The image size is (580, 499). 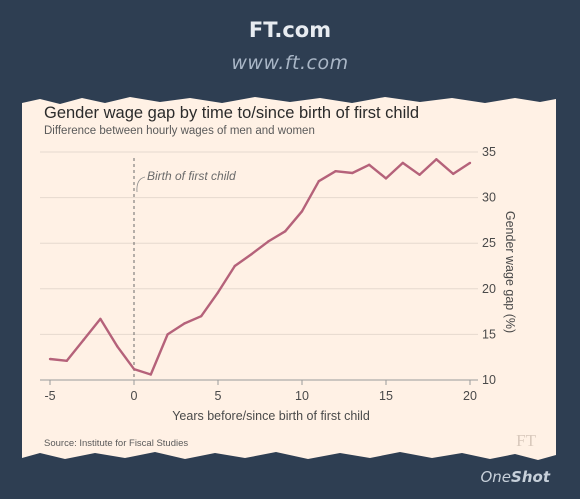 What do you see at coordinates (489, 266) in the screenshot?
I see `y-tick-labels: 10 15 20 25 30 35` at bounding box center [489, 266].